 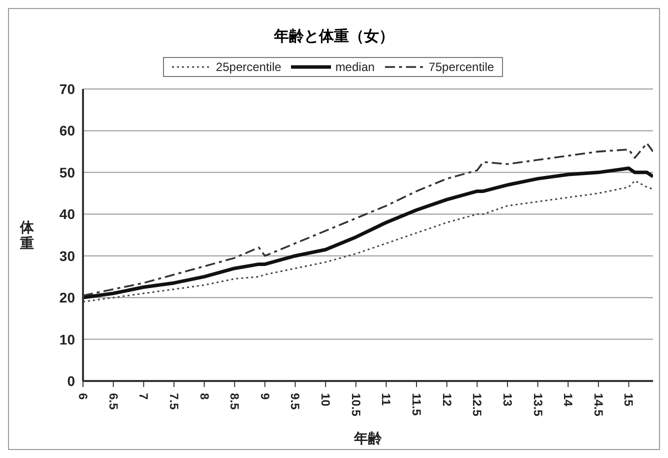 I want to click on y-tick-label: 40, so click(x=67, y=214).